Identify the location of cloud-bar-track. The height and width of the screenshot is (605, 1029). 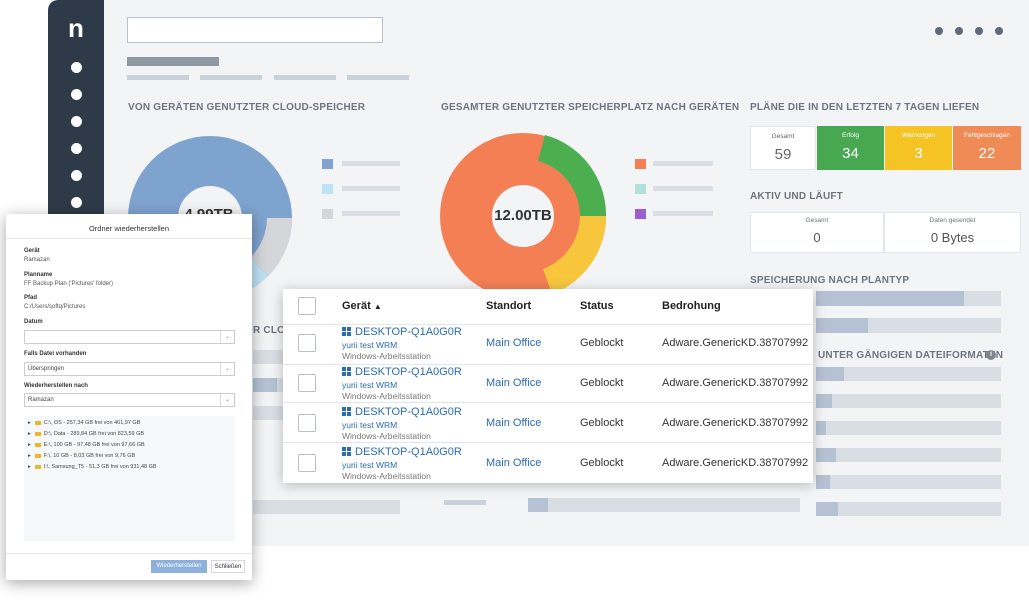
(326, 507).